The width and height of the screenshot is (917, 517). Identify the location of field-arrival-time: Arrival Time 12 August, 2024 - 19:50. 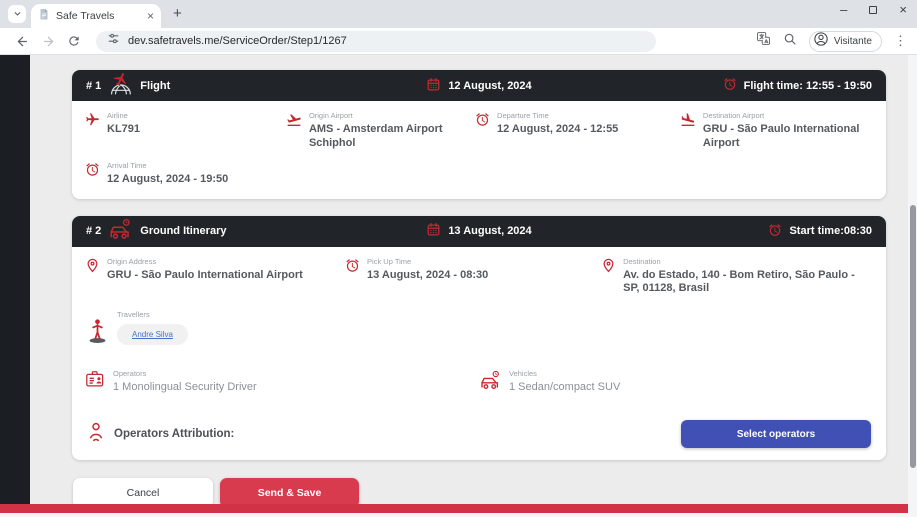
(185, 173).